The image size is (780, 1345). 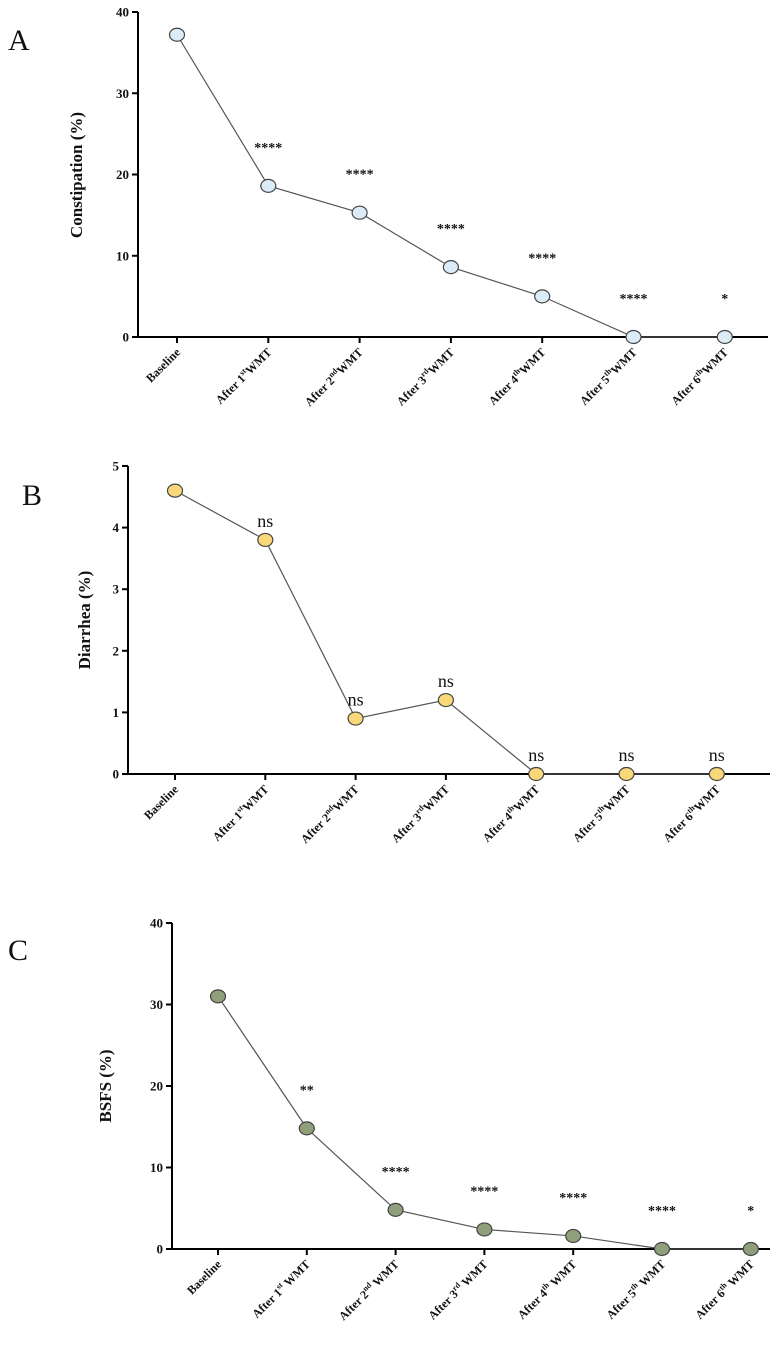 What do you see at coordinates (307, 1090) in the screenshot?
I see `significance-label: **` at bounding box center [307, 1090].